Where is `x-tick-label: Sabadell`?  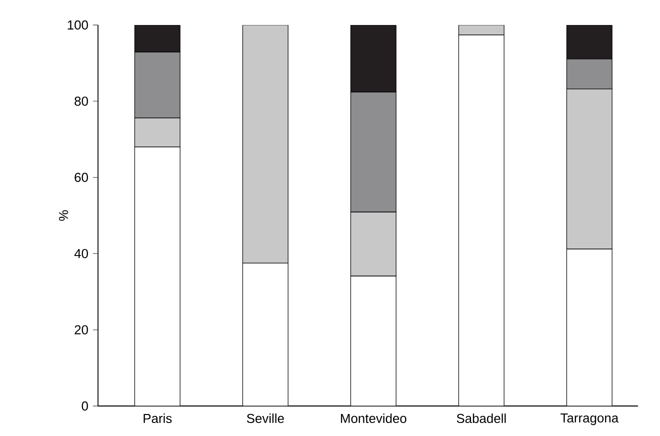 x-tick-label: Sabadell is located at coordinates (481, 419).